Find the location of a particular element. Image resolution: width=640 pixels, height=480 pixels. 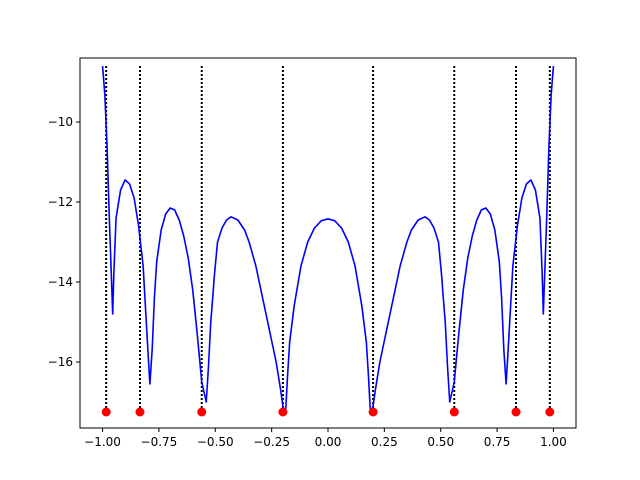

x-axis-ticks: −1.00 −0.75 −0.50 −0.25 0.00 0.25 0.50 0.75 1.00 is located at coordinates (325, 438).